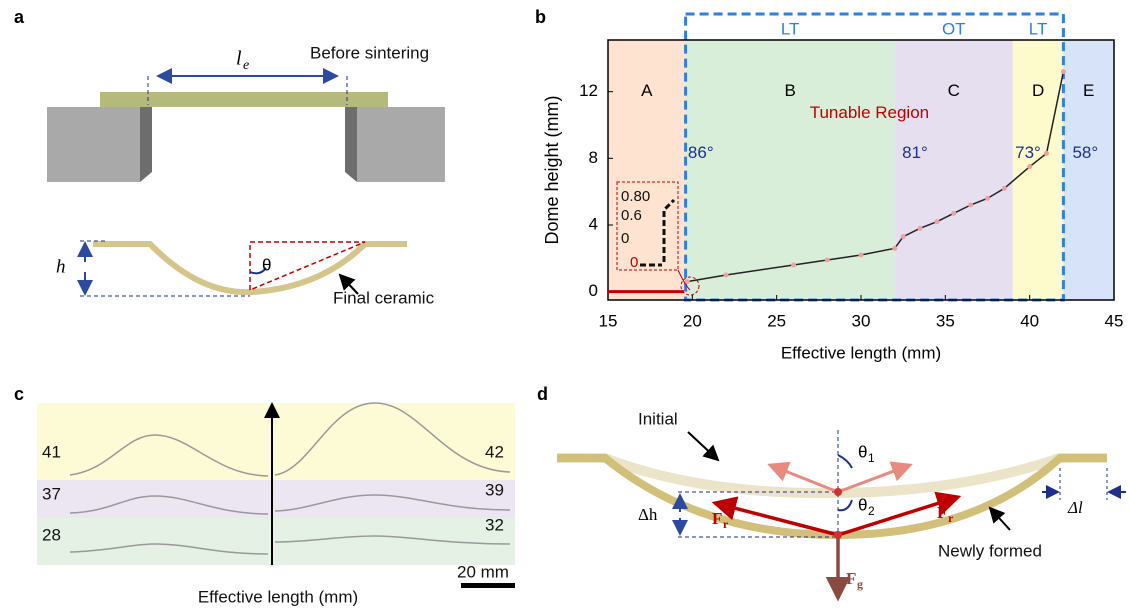  What do you see at coordinates (552, 169) in the screenshot?
I see `y-label: Dome height (mm)` at bounding box center [552, 169].